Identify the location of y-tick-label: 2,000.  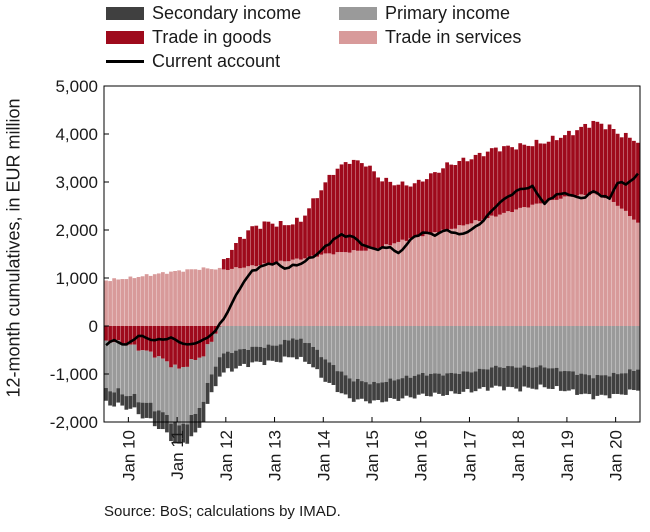
(76, 230).